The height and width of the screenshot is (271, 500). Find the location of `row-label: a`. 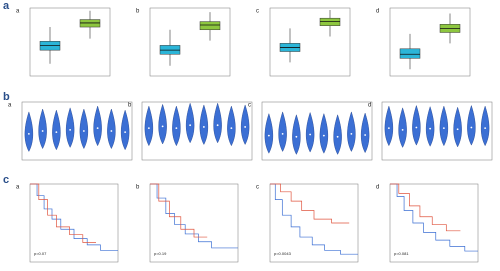

row-label: a is located at coordinates (6, 6).